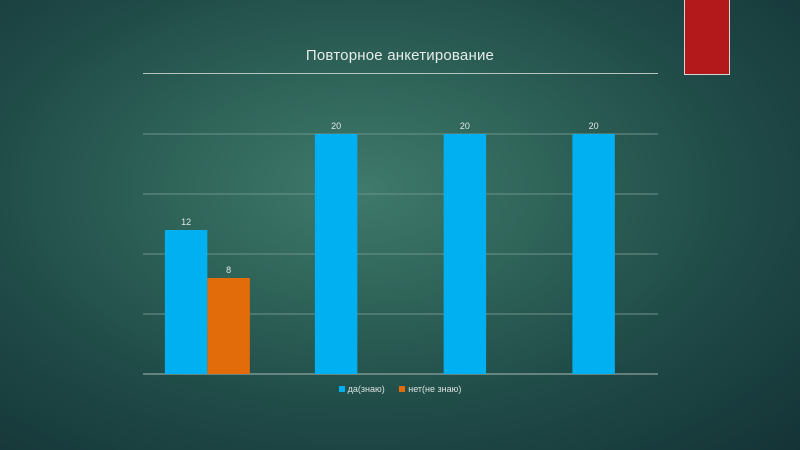 The image size is (800, 450). I want to click on data-label: 8, so click(228, 270).